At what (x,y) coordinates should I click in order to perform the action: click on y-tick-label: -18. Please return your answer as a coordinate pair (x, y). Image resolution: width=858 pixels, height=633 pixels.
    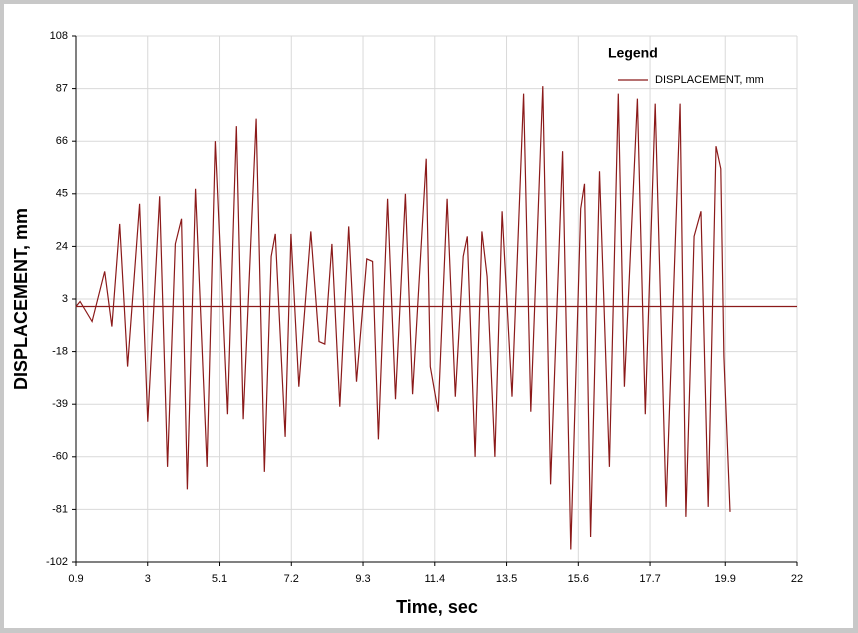
    Looking at the image, I should click on (60, 352).